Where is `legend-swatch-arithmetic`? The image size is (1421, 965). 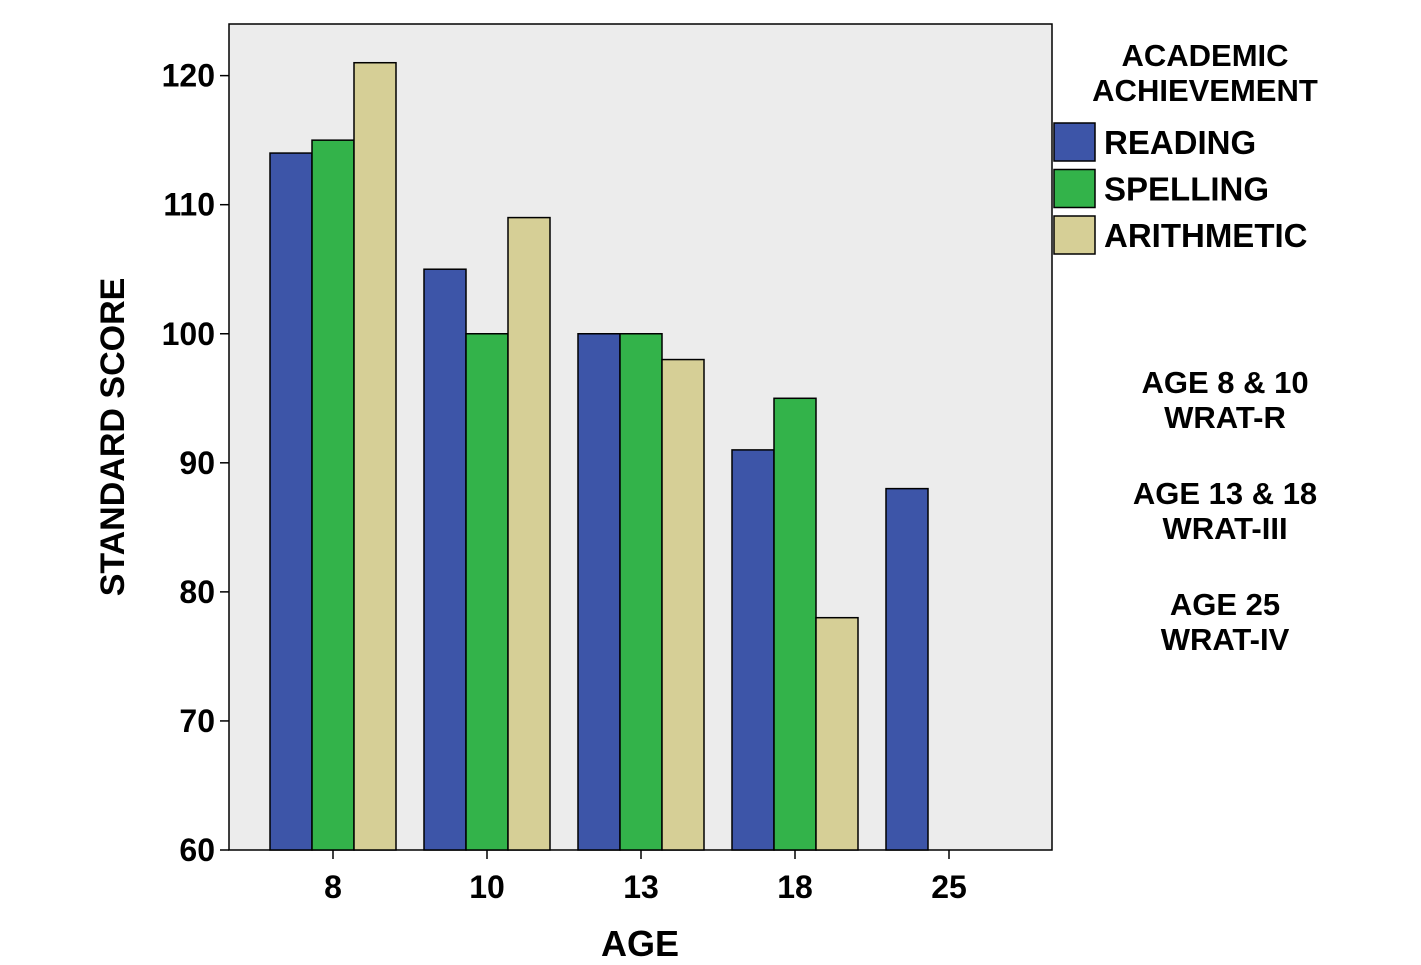 legend-swatch-arithmetic is located at coordinates (1074, 235).